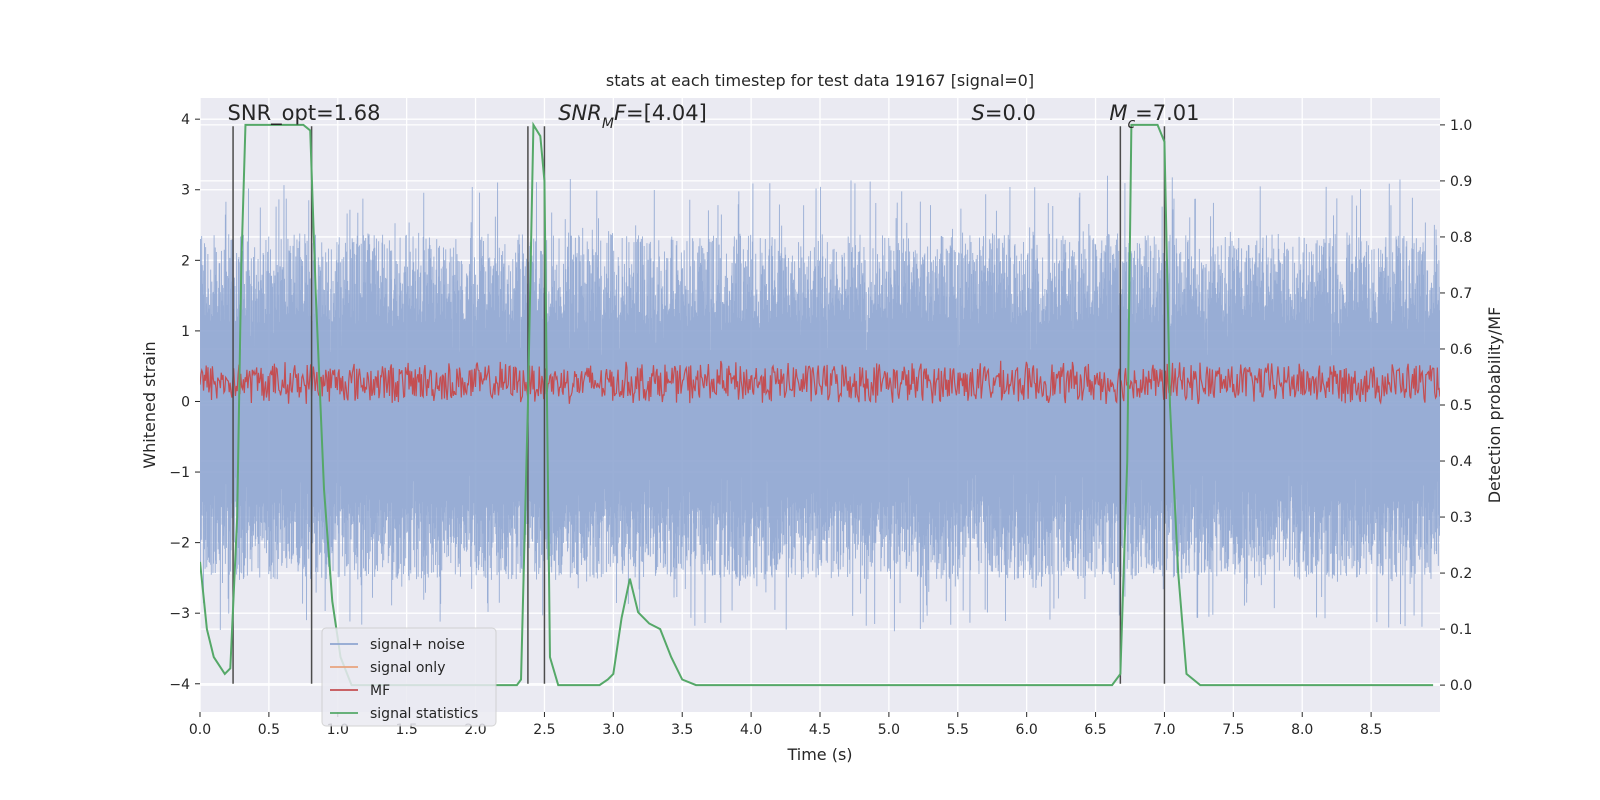  What do you see at coordinates (1095, 730) in the screenshot?
I see `x-tick-label: 6.5` at bounding box center [1095, 730].